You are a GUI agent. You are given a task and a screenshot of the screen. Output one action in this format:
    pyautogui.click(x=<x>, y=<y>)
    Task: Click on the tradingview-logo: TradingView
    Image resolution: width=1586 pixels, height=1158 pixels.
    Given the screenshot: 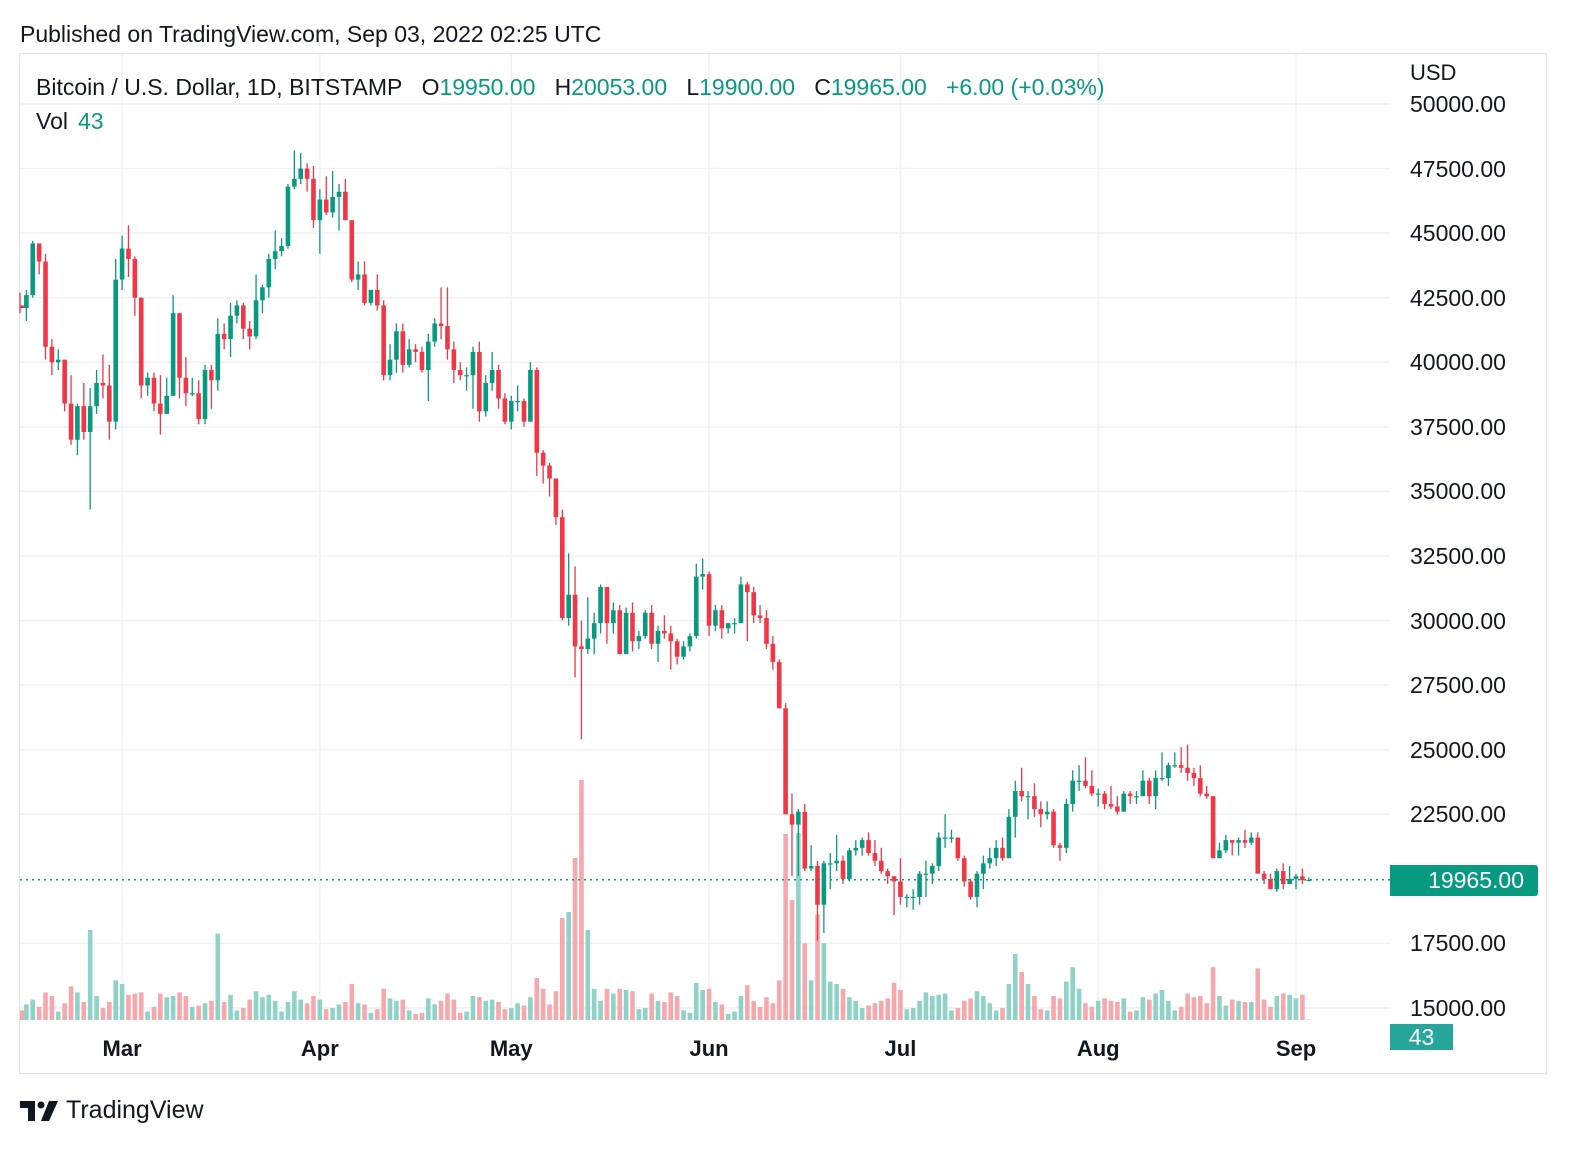 What is the action you would take?
    pyautogui.click(x=112, y=1110)
    